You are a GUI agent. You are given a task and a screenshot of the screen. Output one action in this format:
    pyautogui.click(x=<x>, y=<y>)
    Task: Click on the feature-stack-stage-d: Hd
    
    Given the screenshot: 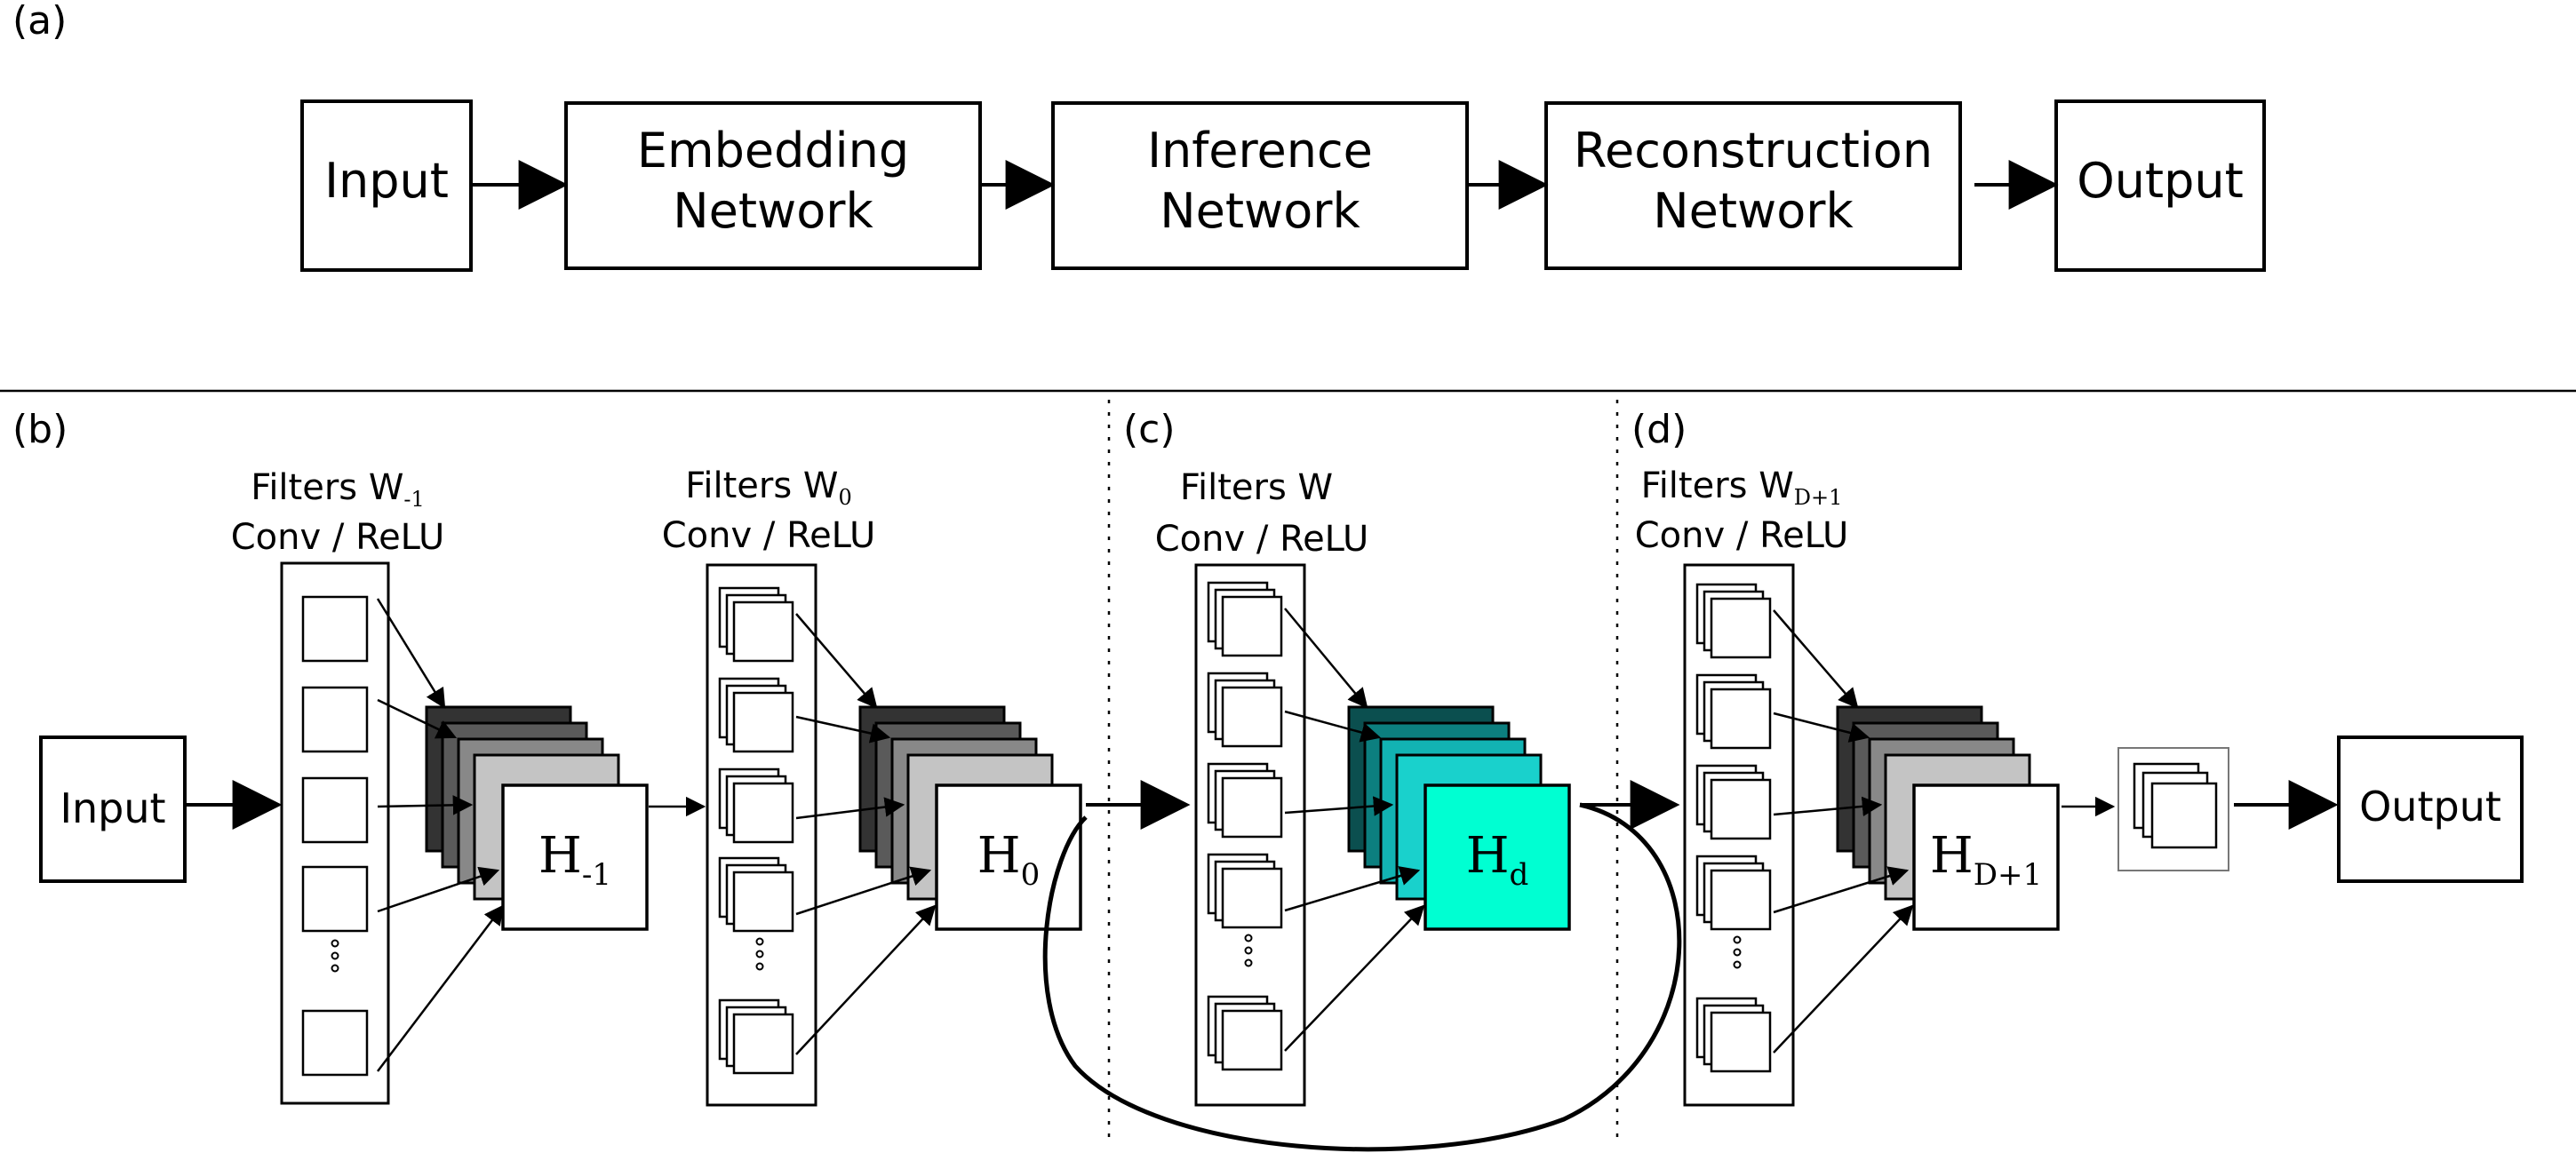 What is the action you would take?
    pyautogui.click(x=1459, y=818)
    